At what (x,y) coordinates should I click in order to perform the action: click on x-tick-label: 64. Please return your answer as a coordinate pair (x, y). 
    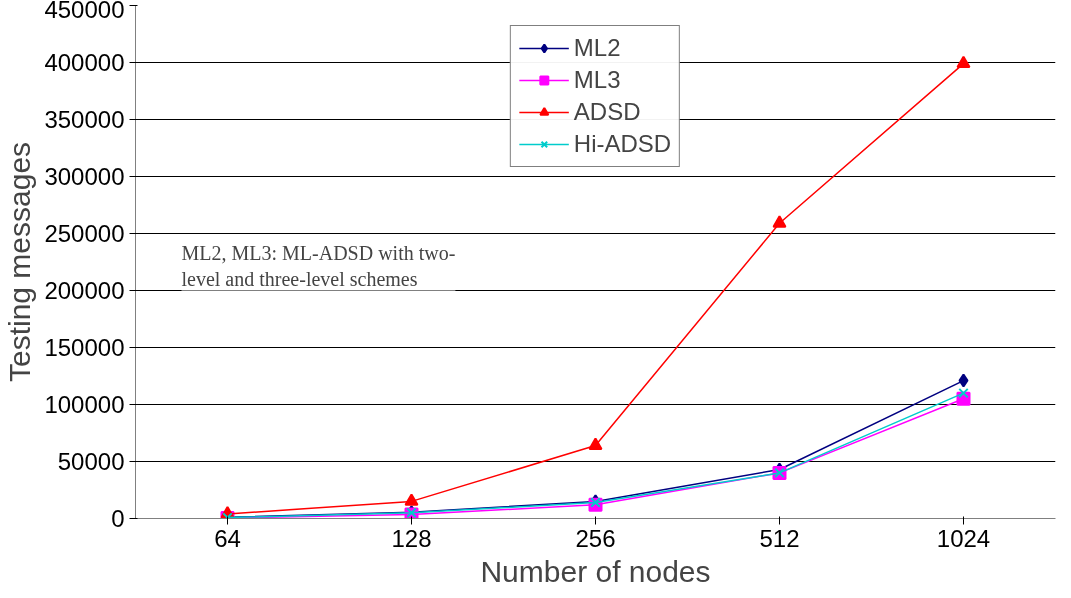
    Looking at the image, I should click on (227, 538).